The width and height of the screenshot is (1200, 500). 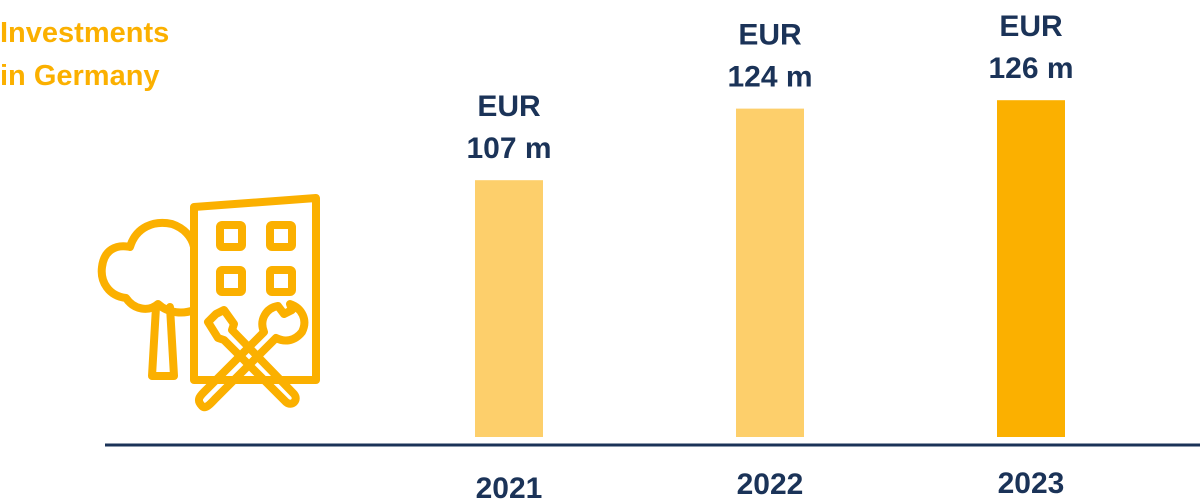 What do you see at coordinates (509, 106) in the screenshot?
I see `data-label-2021: EUR` at bounding box center [509, 106].